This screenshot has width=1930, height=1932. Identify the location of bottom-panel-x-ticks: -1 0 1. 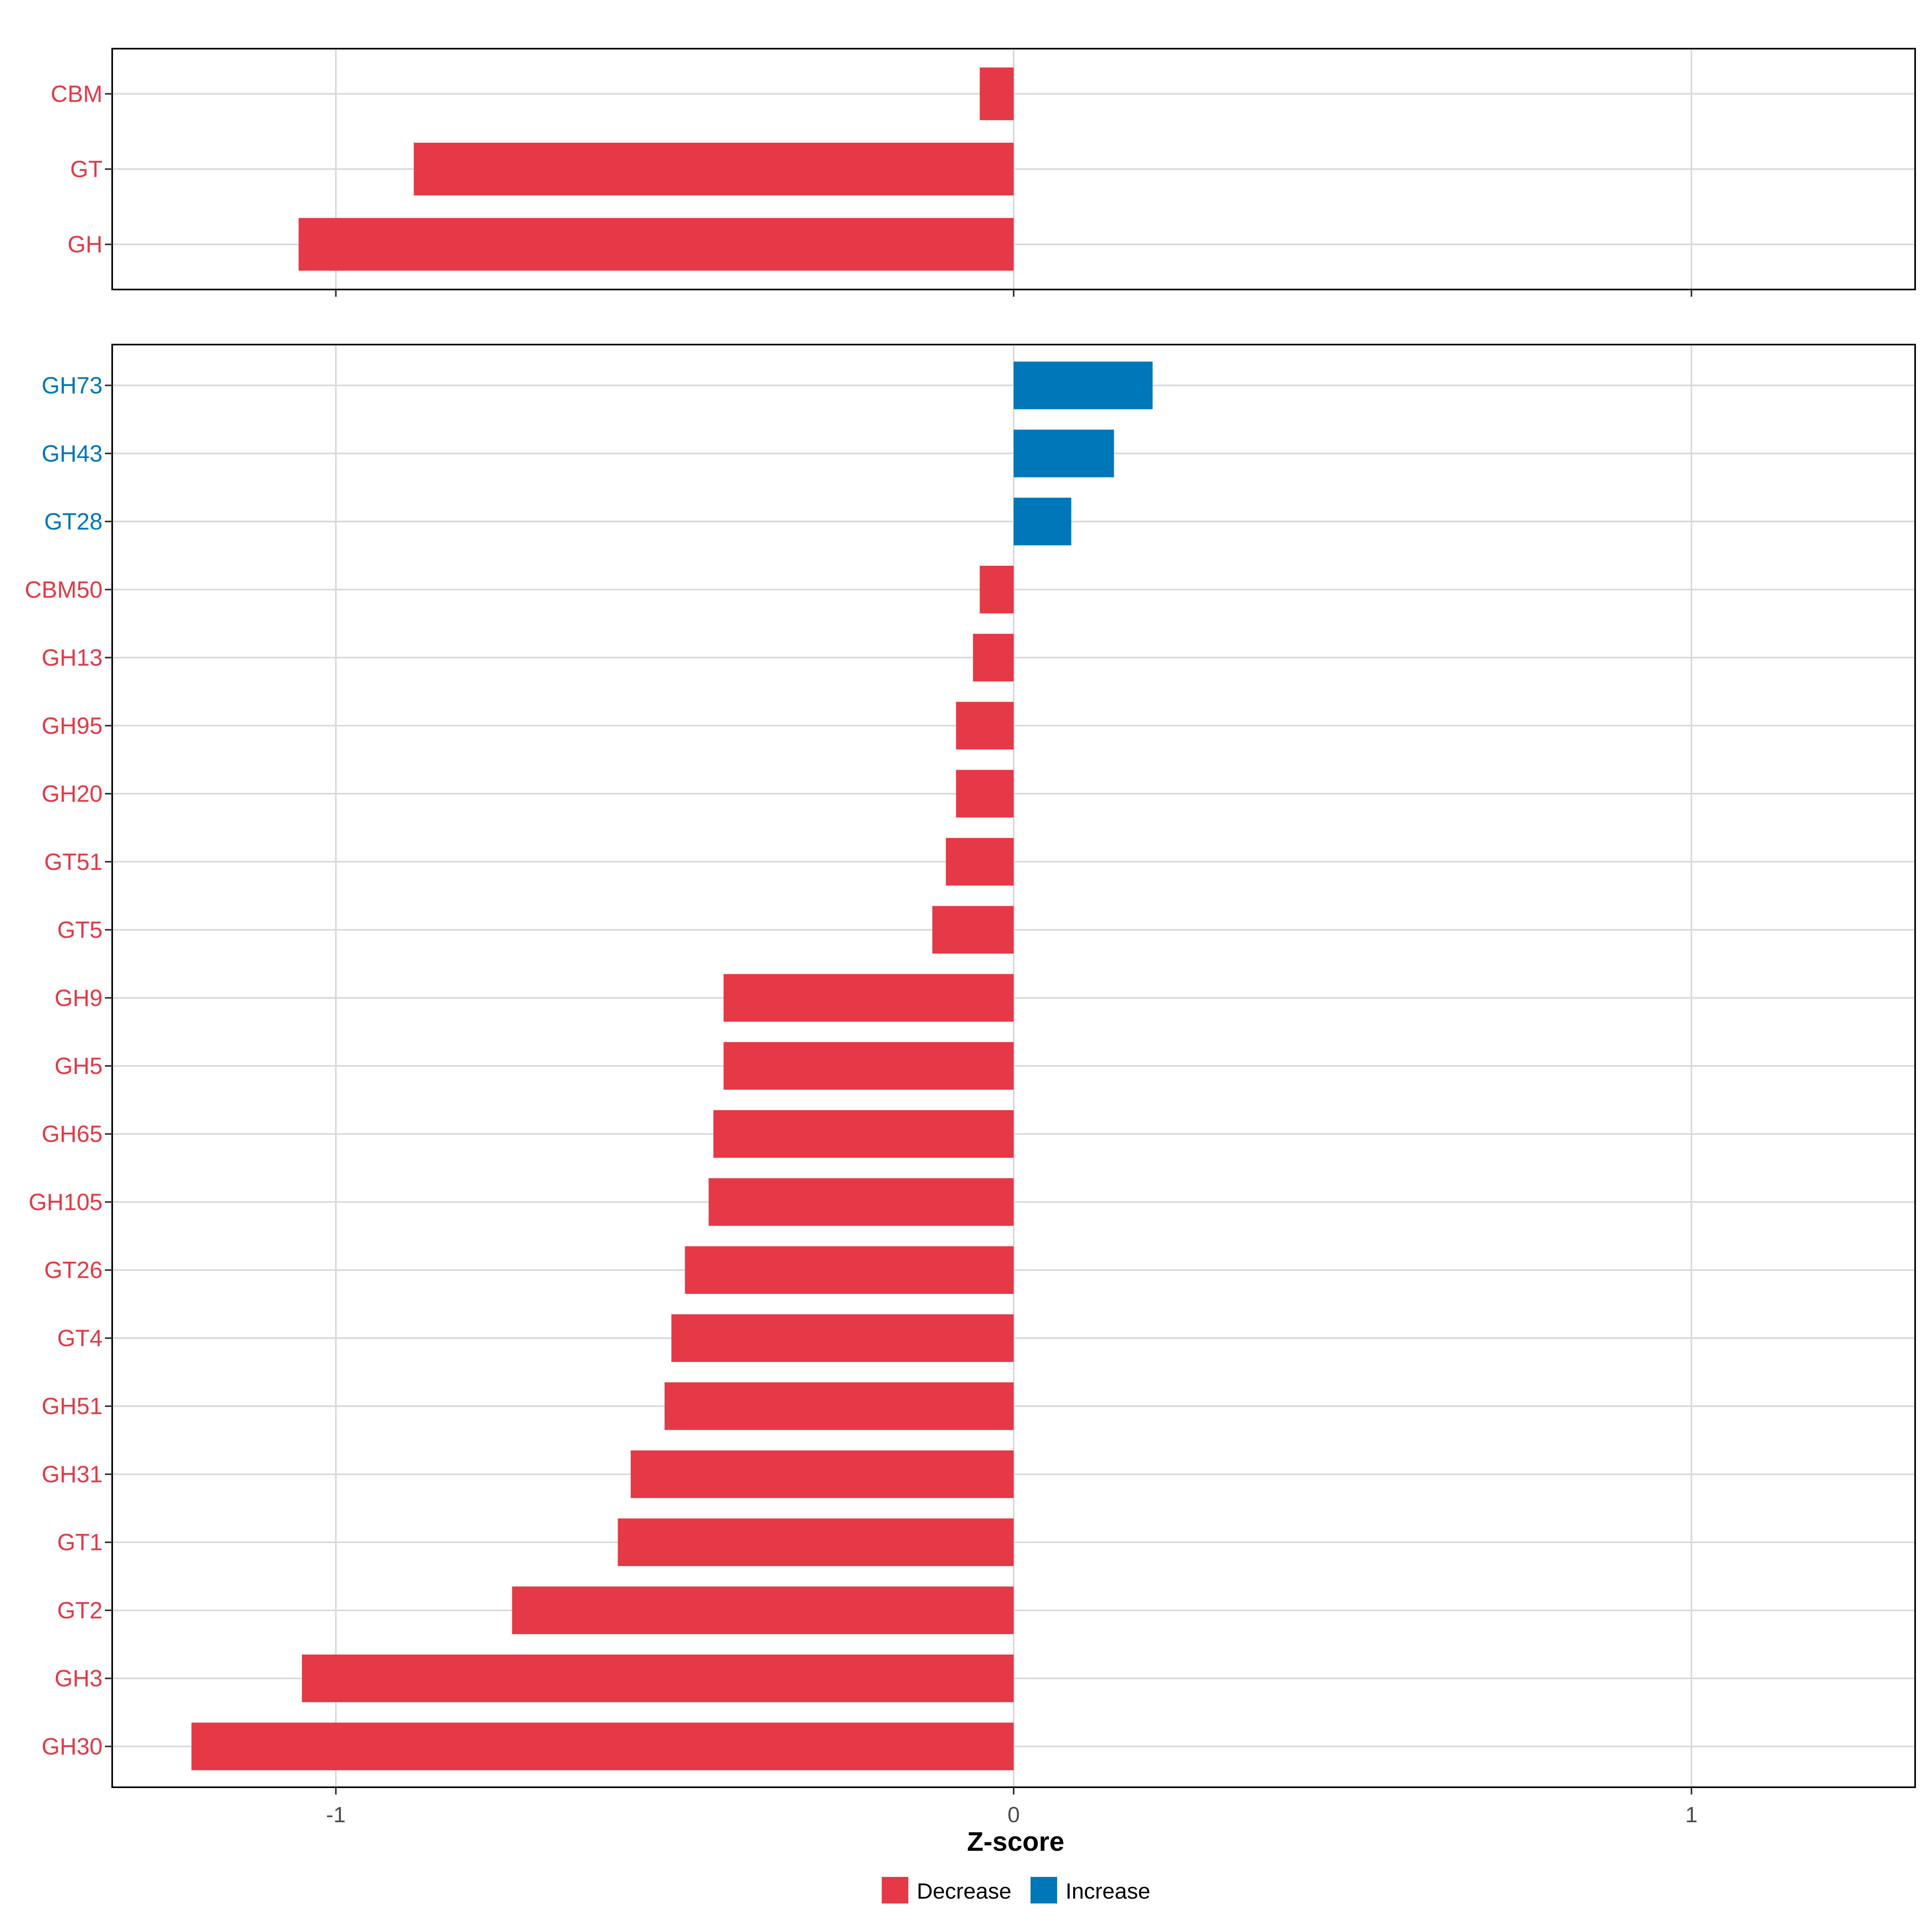
(1012, 1807).